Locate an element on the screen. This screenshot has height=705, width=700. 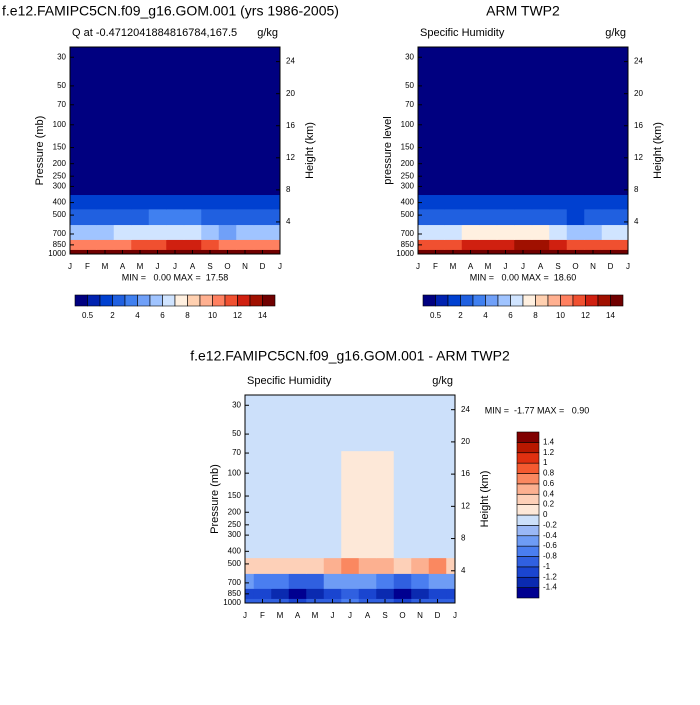
chart-title: ARM TWP2 is located at coordinates (523, 11).